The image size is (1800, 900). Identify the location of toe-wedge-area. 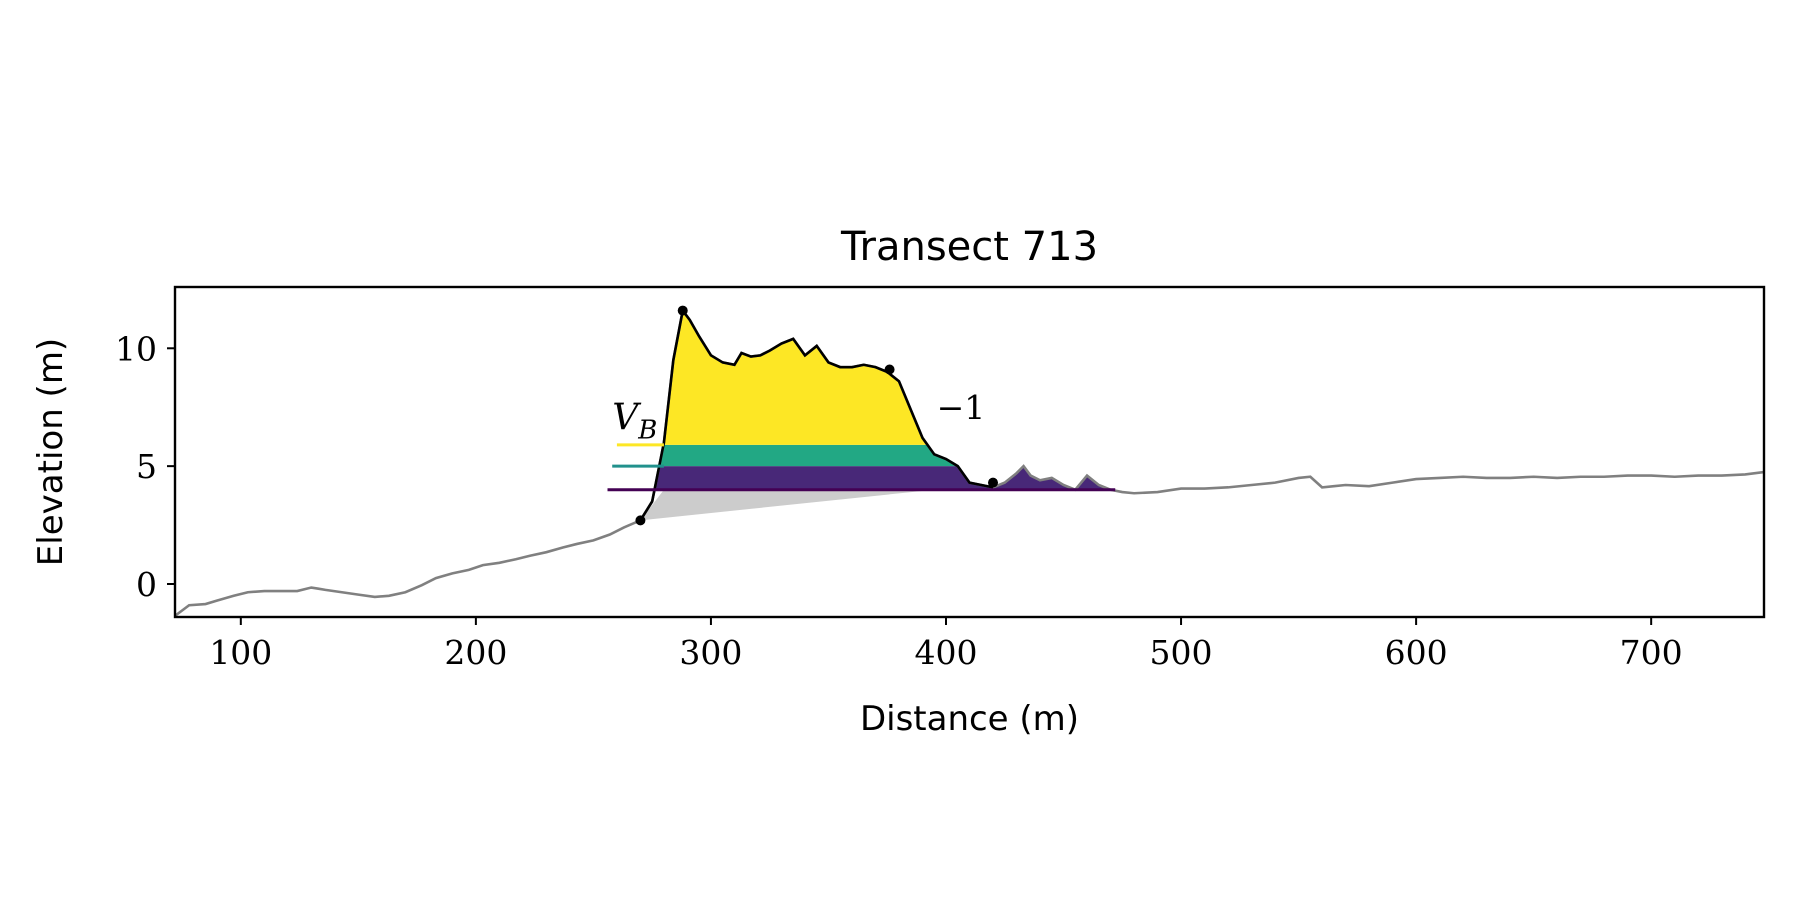
(787, 505).